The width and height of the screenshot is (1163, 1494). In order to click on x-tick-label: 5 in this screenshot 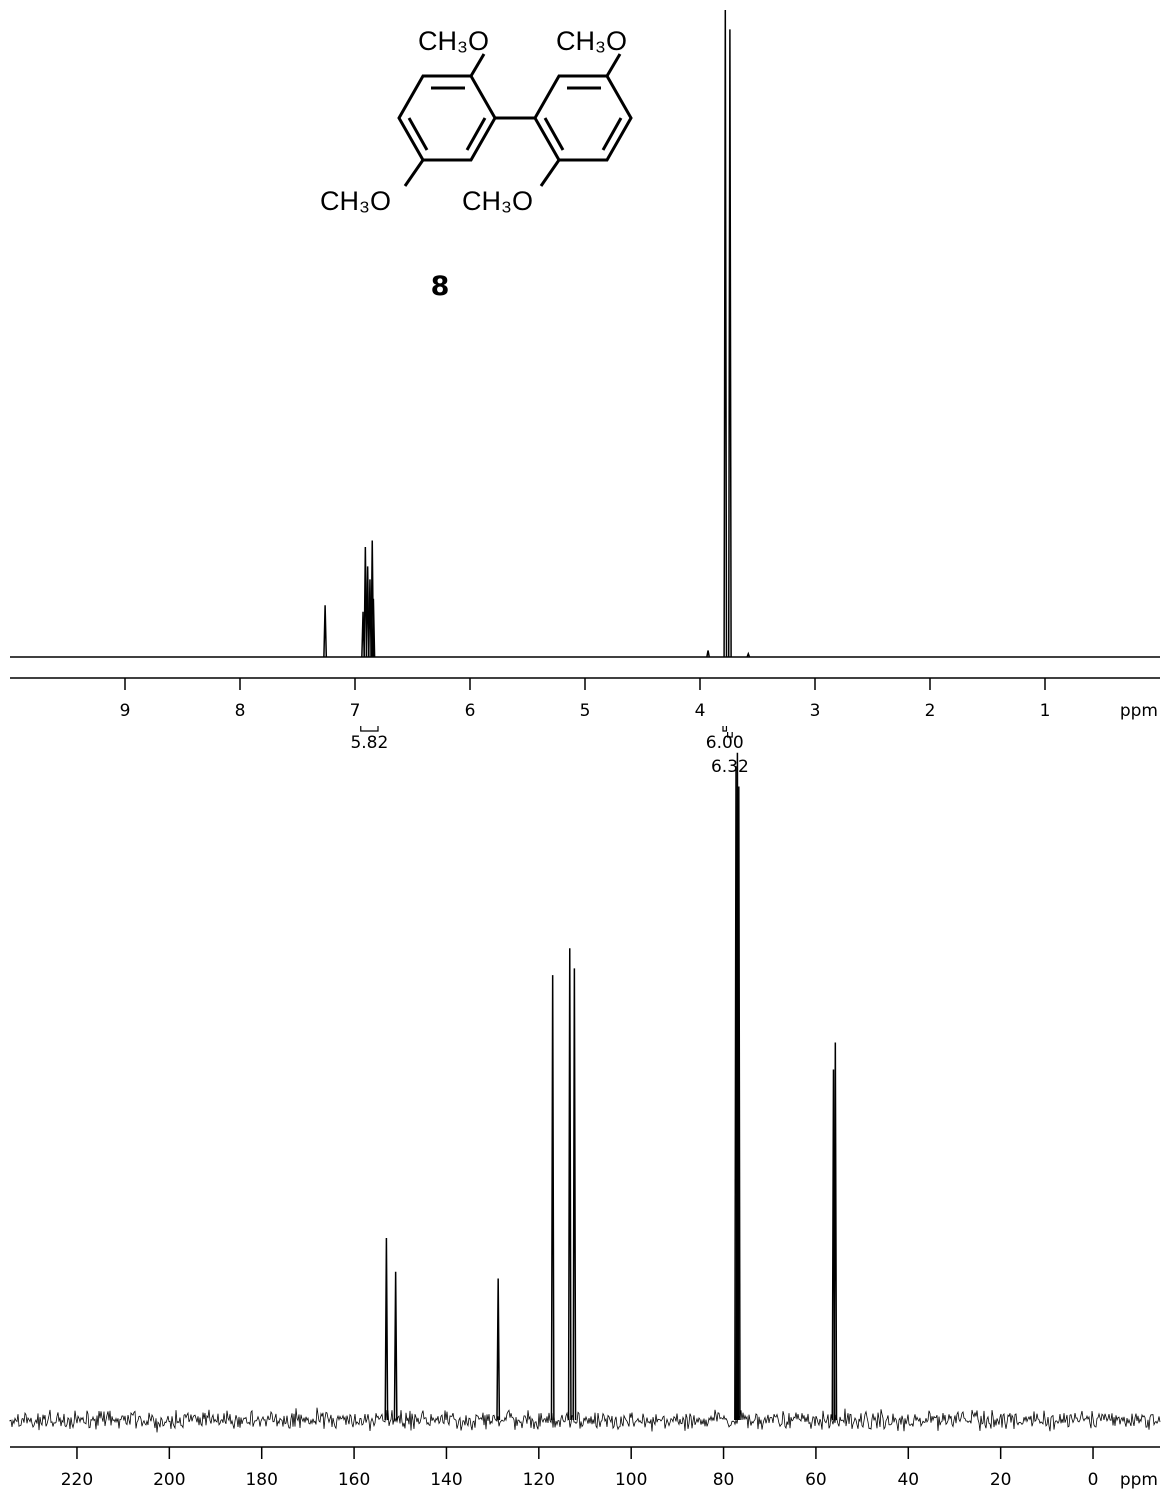, I will do `click(585, 711)`.